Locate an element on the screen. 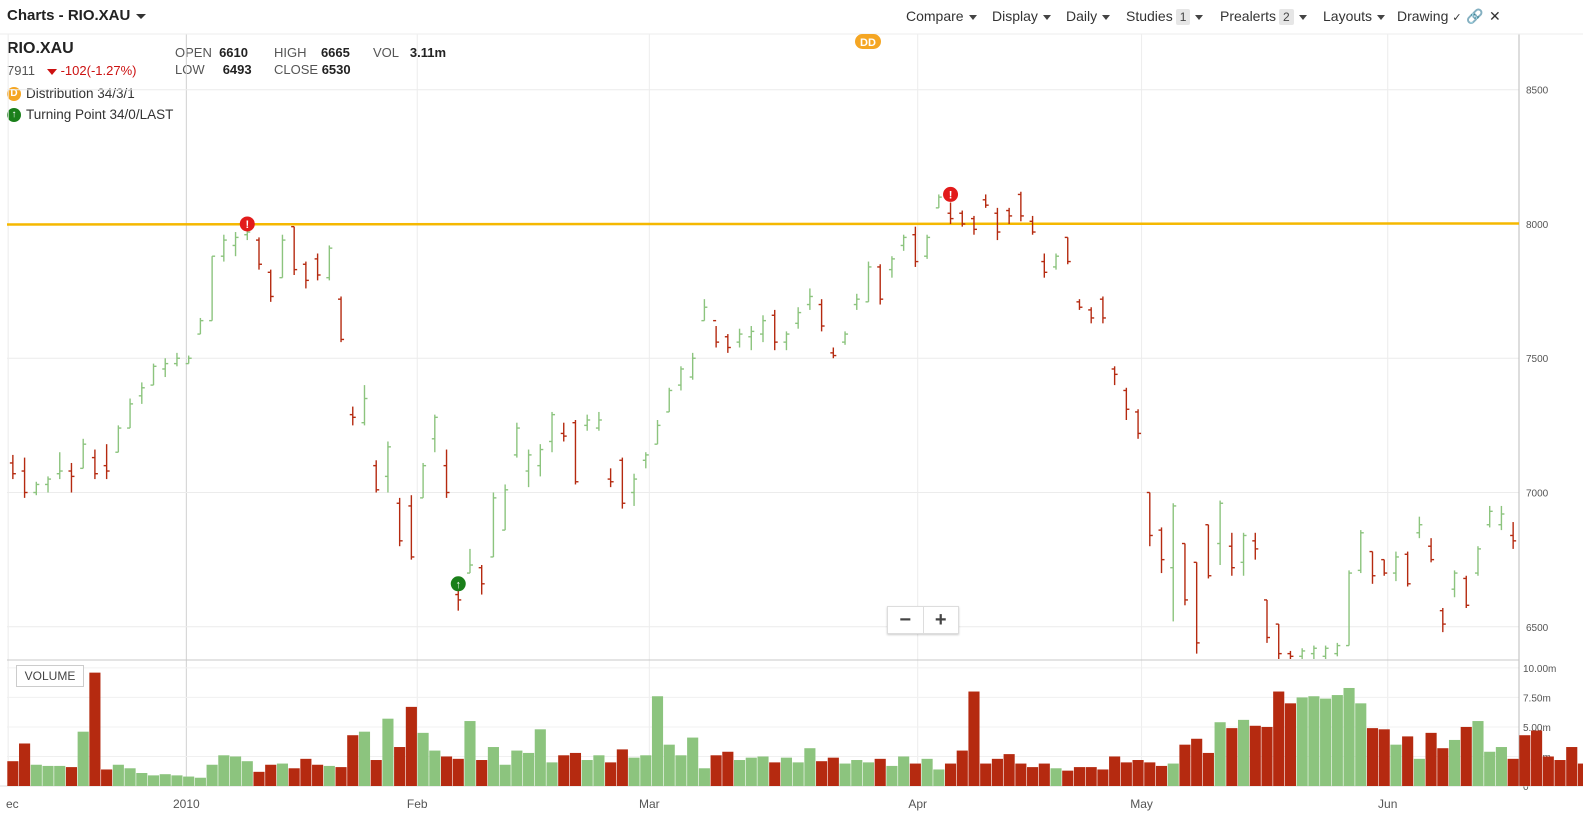  close-icon: ✕ is located at coordinates (1495, 16).